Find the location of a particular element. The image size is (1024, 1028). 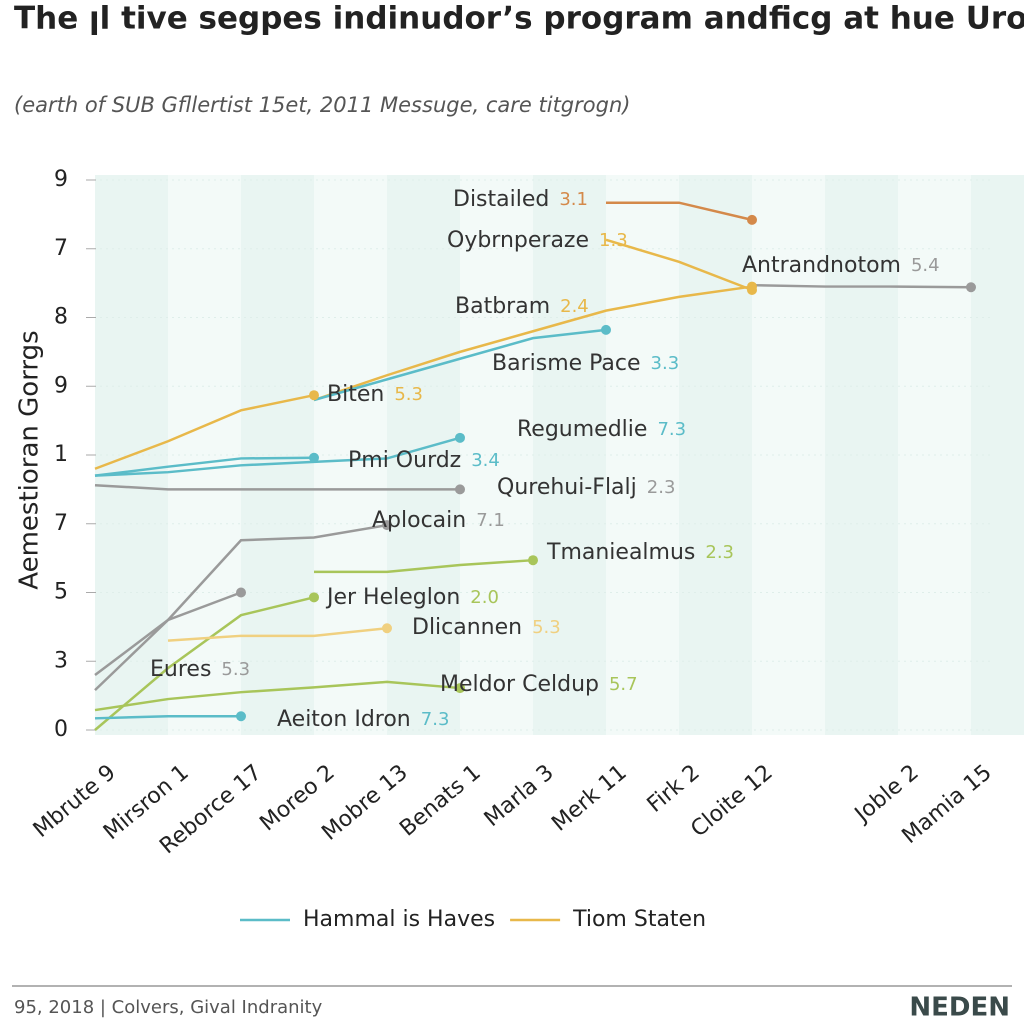

series-value-label: 3.4 is located at coordinates (485, 460).